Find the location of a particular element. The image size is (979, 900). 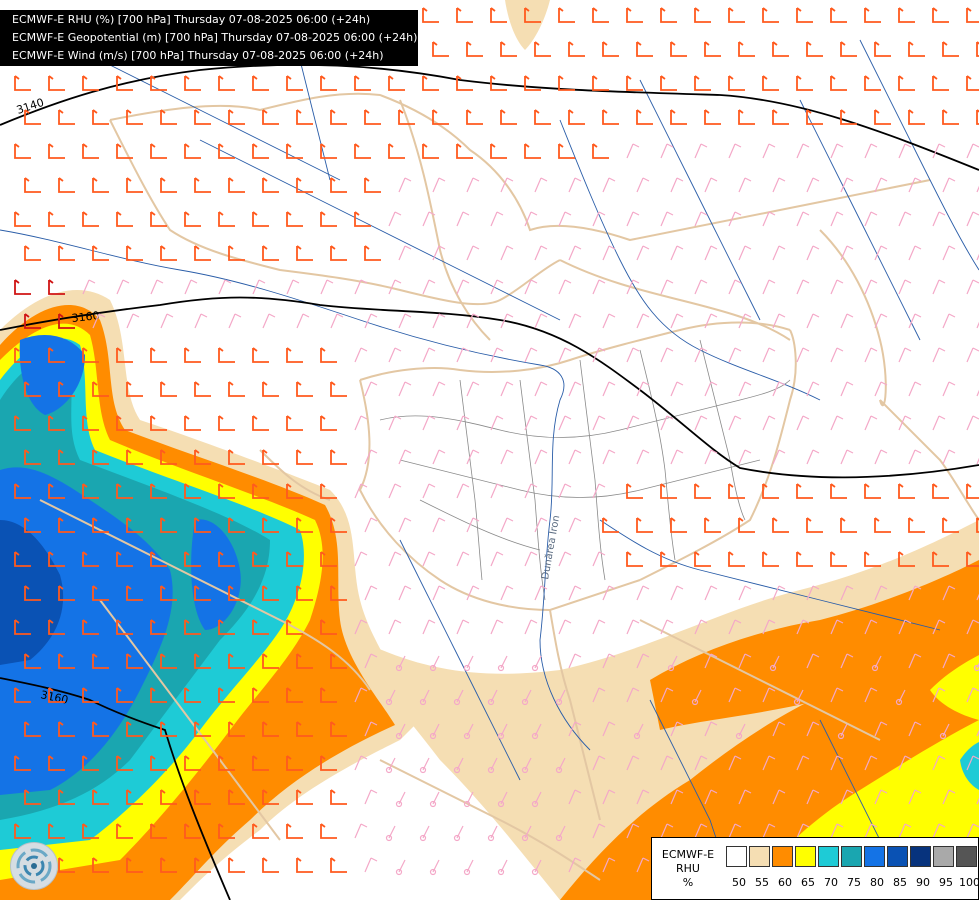

legend-value-100: 100 is located at coordinates (969, 882).